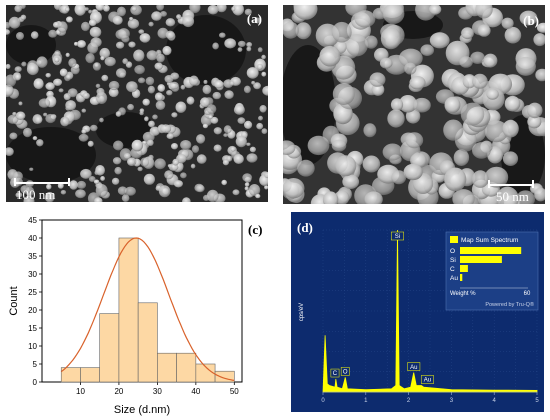 The height and width of the screenshot is (420, 550). What do you see at coordinates (80, 391) in the screenshot?
I see `x-tick-label: 10` at bounding box center [80, 391].